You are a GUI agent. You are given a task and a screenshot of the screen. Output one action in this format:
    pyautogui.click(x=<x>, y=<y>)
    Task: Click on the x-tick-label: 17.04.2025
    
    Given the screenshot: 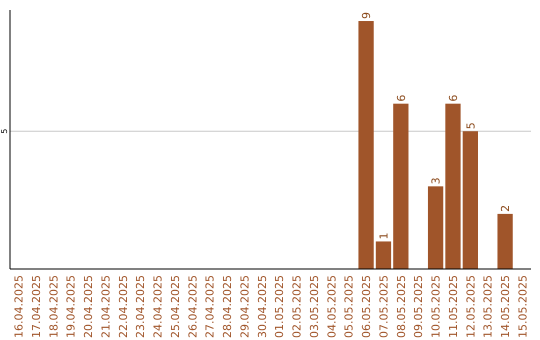 What is the action you would take?
    pyautogui.click(x=36, y=306)
    